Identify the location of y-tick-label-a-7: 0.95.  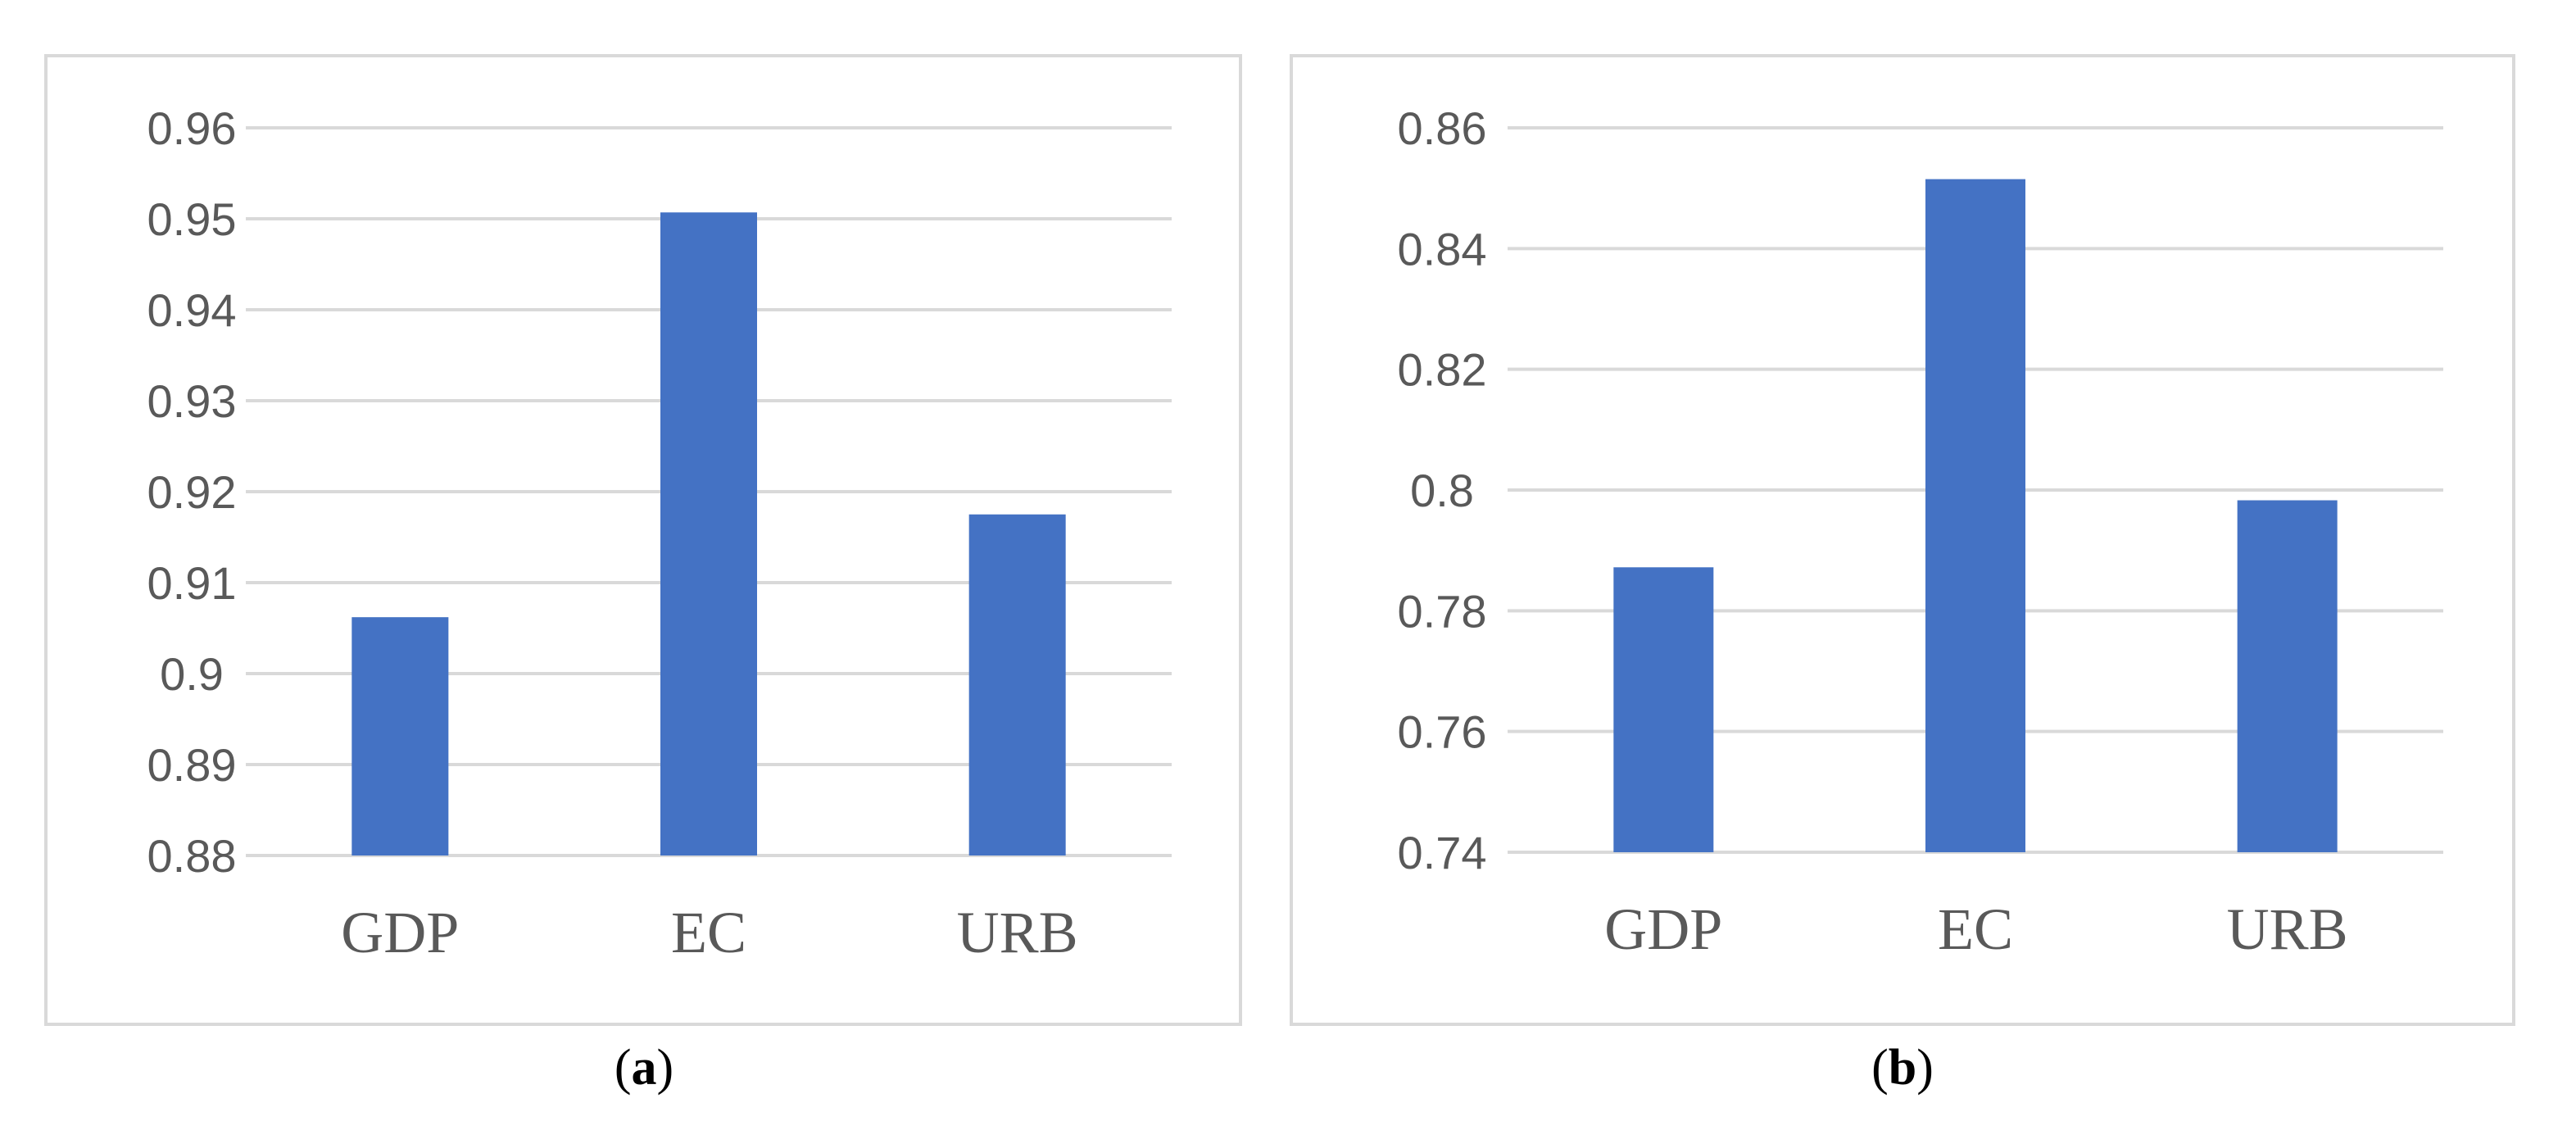
(192, 219).